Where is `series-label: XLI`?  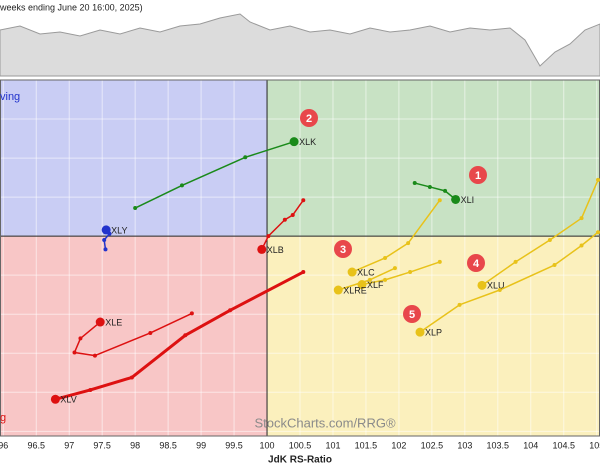
series-label: XLI is located at coordinates (468, 200).